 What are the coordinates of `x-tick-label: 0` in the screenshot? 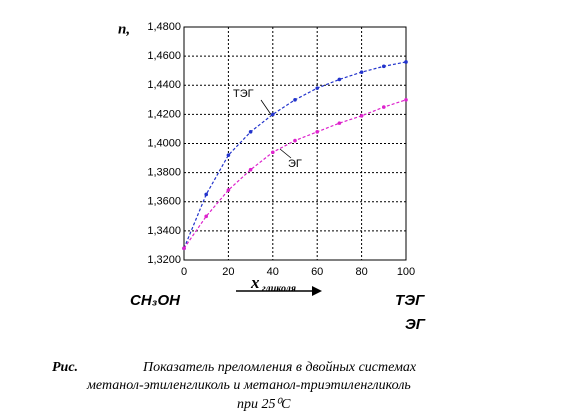 It's located at (184, 272).